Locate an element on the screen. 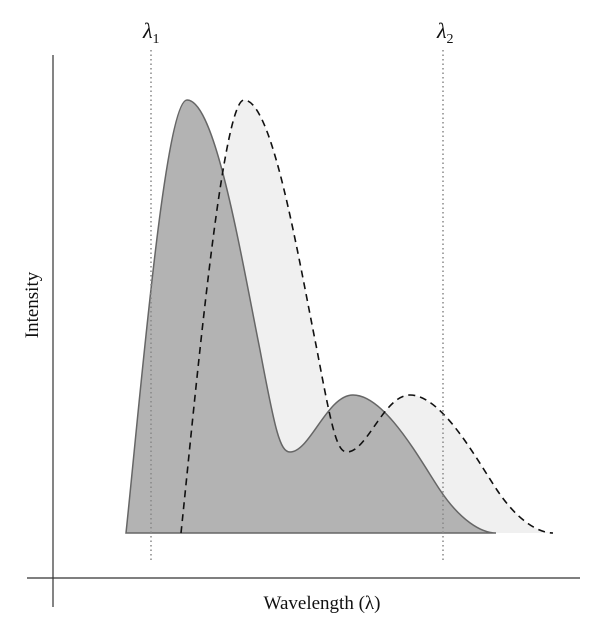 This screenshot has width=600, height=634. y-axis-label: Intensity is located at coordinates (32, 304).